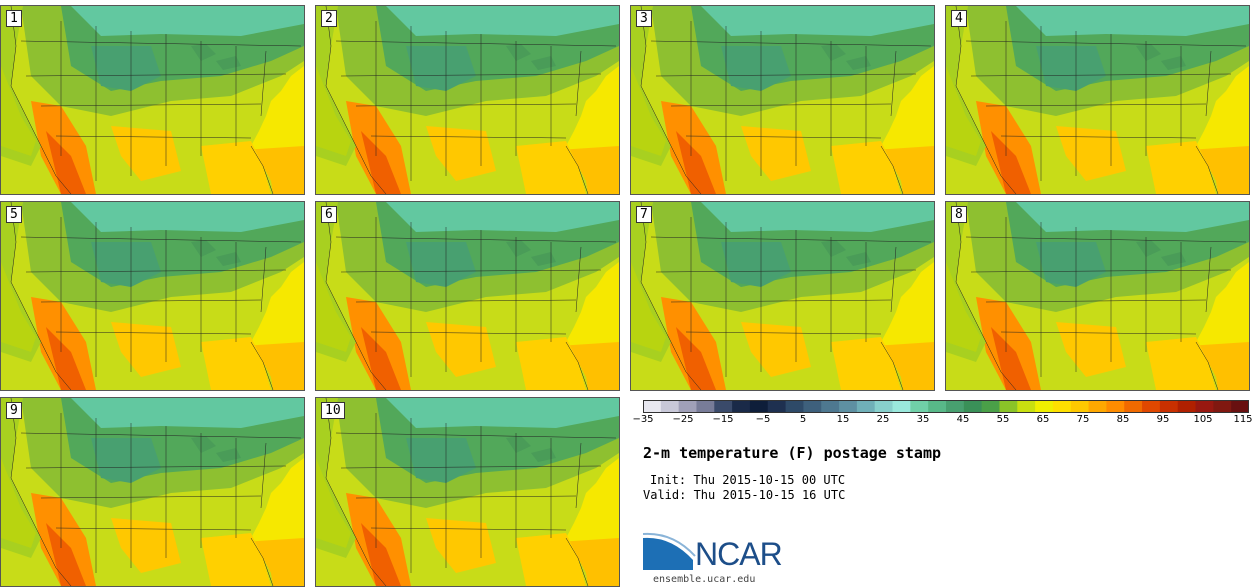 The image size is (1260, 588). I want to click on plot-title: 2-m temperature (F) postage stamp, so click(792, 453).